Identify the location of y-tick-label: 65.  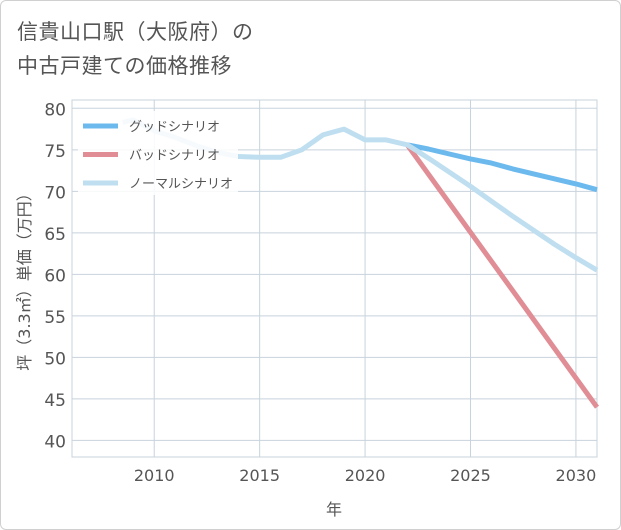
(55, 235).